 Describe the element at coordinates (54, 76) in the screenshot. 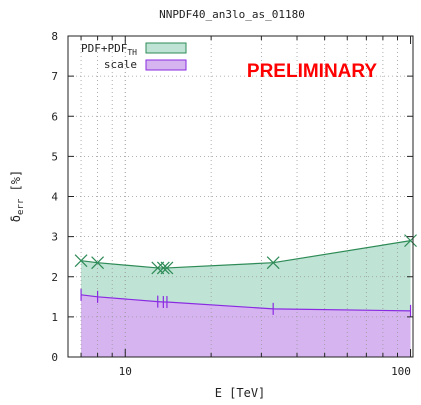

I see `y-tick-label: 7` at that location.